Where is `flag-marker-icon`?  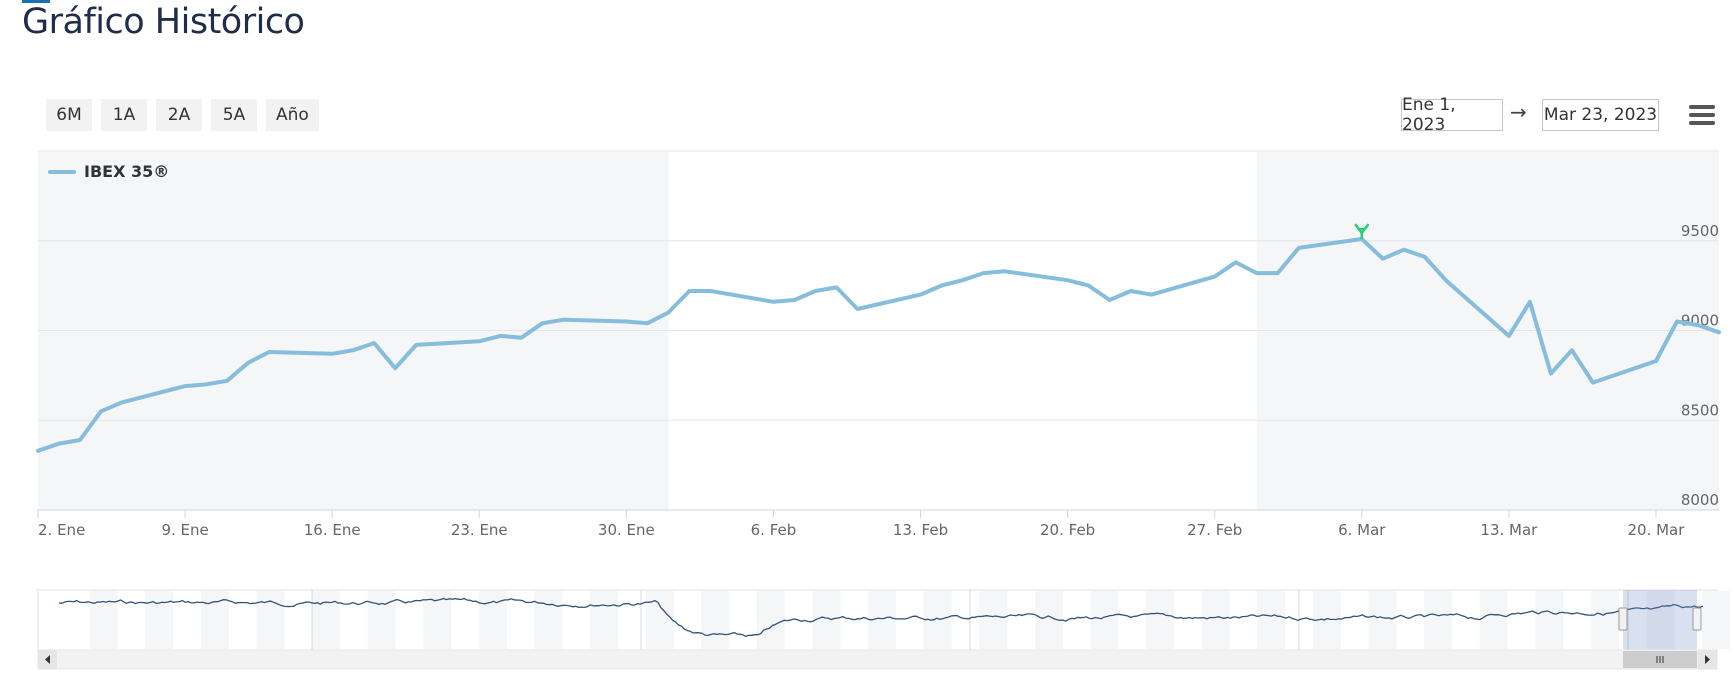
flag-marker-icon is located at coordinates (1362, 231).